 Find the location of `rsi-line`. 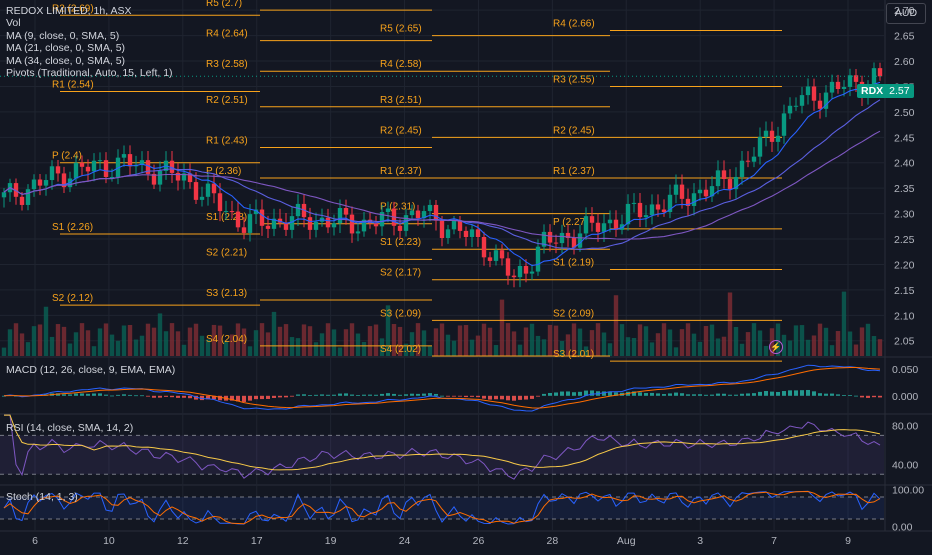

rsi-line is located at coordinates (442, 447).